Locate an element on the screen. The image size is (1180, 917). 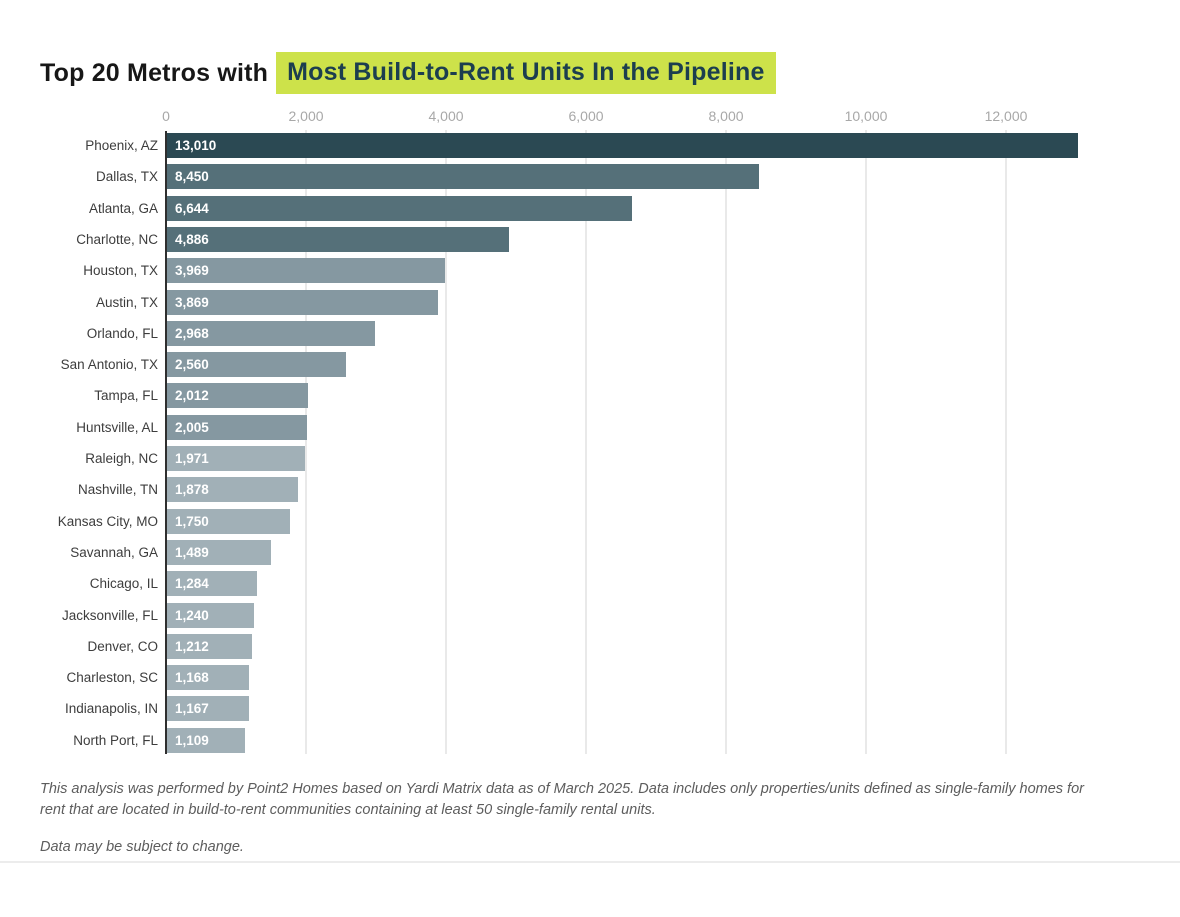
bar: 13,010 is located at coordinates (622, 145).